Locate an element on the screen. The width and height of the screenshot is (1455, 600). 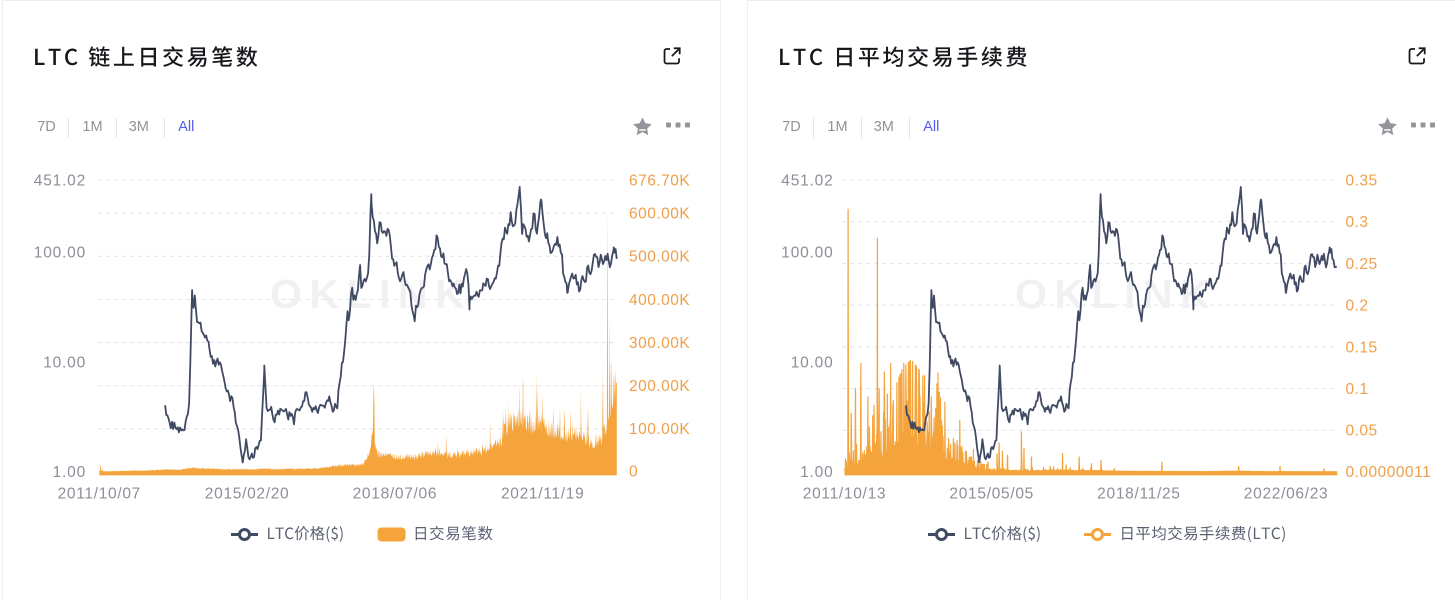
svg-text: 0.3 is located at coordinates (1357, 222).